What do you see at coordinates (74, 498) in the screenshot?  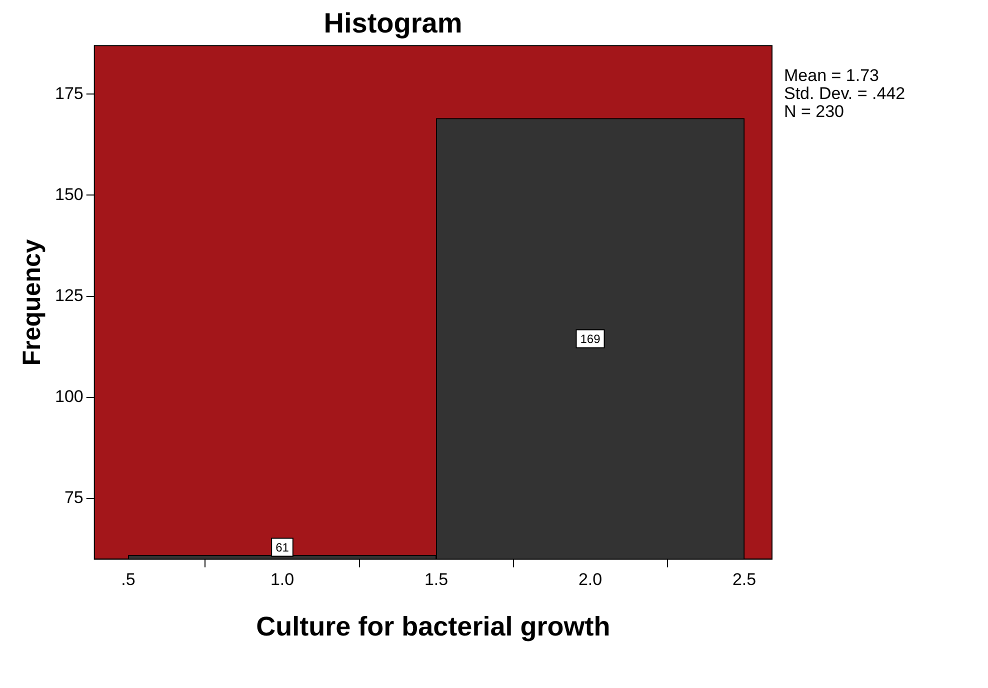 I see `y-tick-label: 75` at bounding box center [74, 498].